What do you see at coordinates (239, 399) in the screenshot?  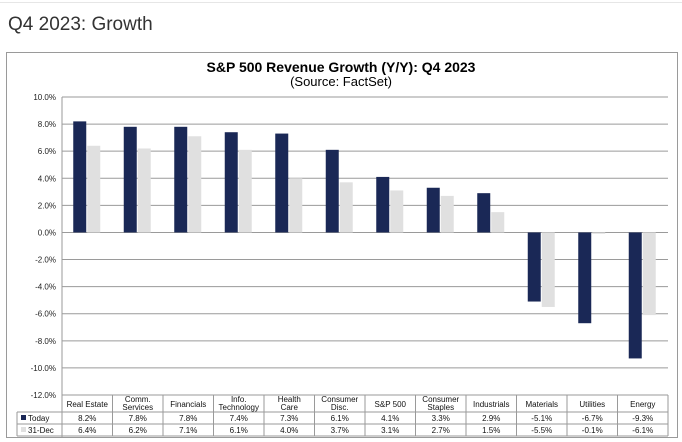 I see `category-label: Info.` at bounding box center [239, 399].